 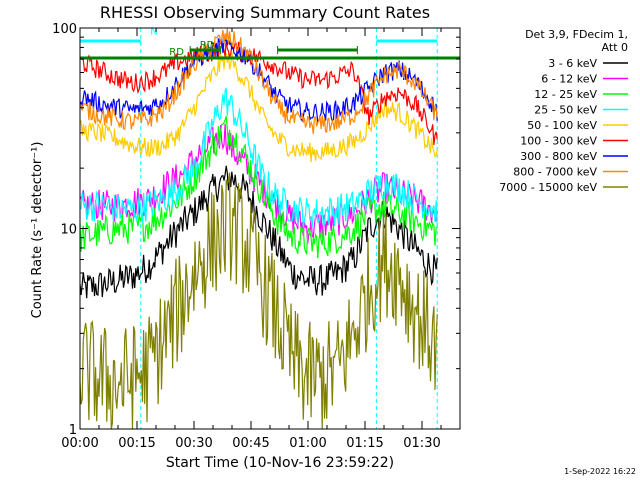 I want to click on legend-label: 25 - 50 keV, so click(x=565, y=110).